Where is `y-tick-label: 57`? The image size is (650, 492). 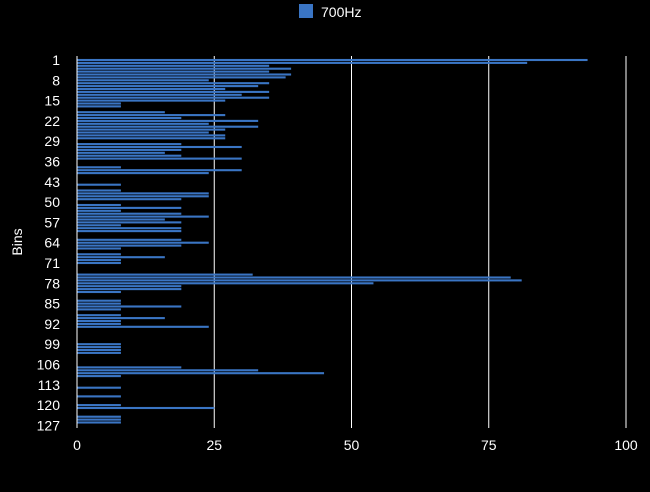
y-tick-label: 57 is located at coordinates (52, 222).